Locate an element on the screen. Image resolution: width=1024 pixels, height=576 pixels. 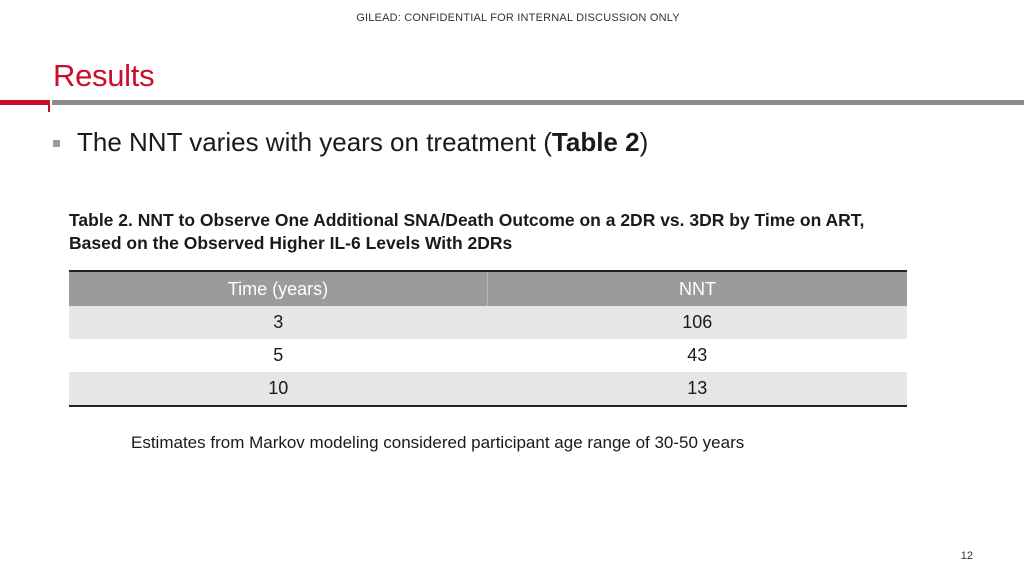
column-header-time: Time (years) is located at coordinates (278, 288).